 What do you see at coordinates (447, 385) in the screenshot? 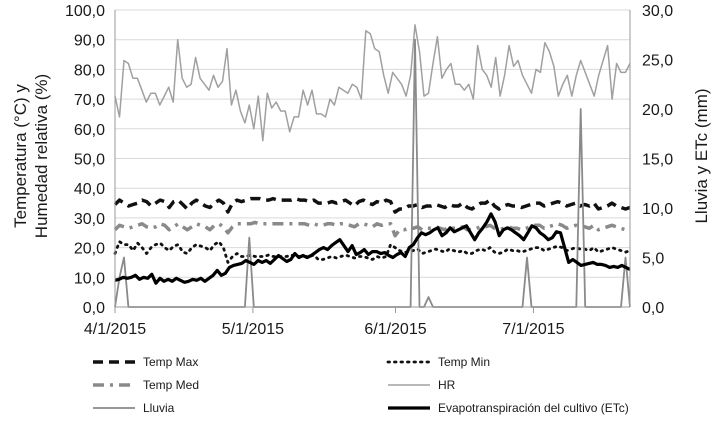
I see `legend-label: HR` at bounding box center [447, 385].